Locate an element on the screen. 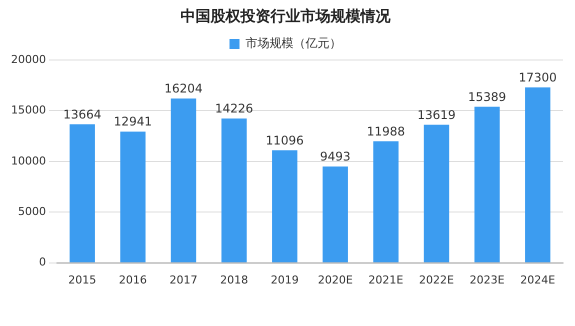 The image size is (575, 326). x-tick-label: 2022E is located at coordinates (436, 279).